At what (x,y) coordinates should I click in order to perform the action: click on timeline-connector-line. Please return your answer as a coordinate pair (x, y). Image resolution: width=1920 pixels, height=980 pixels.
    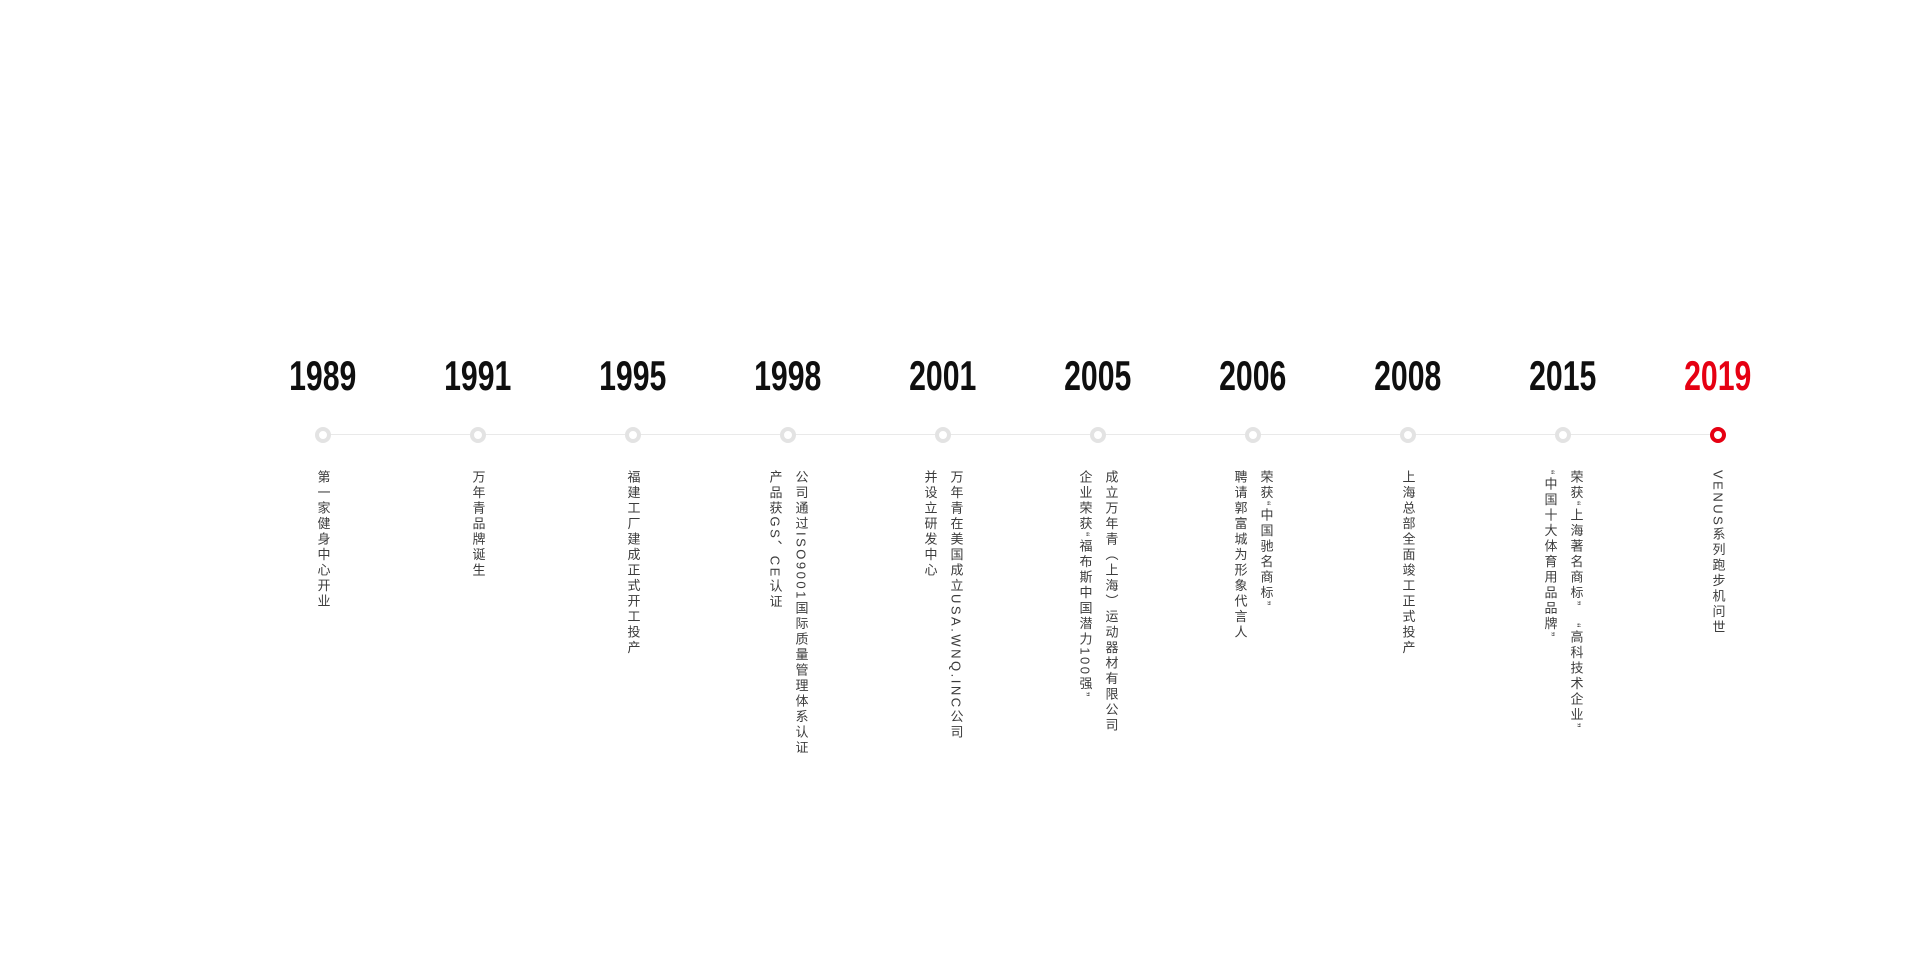
    Looking at the image, I should click on (1020, 434).